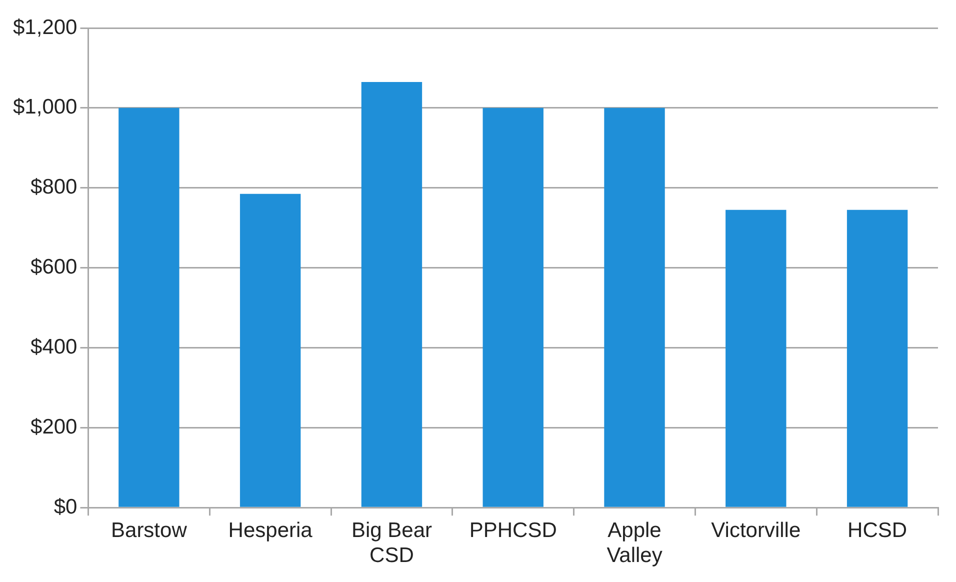  I want to click on x-tick-label: Victorville, so click(756, 530).